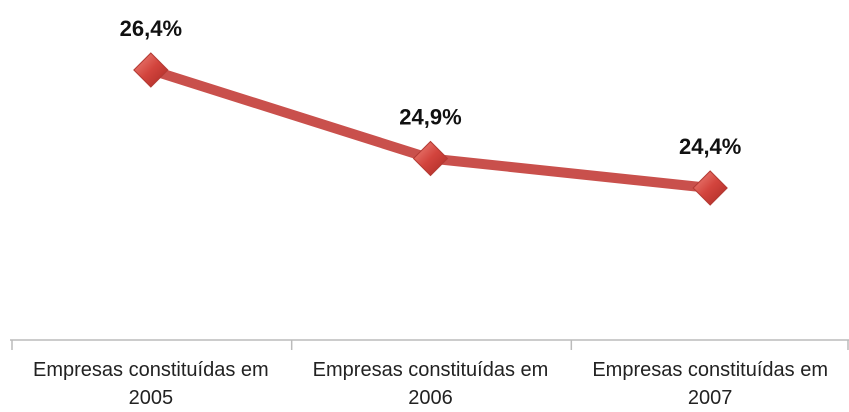 Image resolution: width=849 pixels, height=412 pixels. Describe the element at coordinates (151, 384) in the screenshot. I see `x-tick-label: Empresas constituídas em 2005` at that location.